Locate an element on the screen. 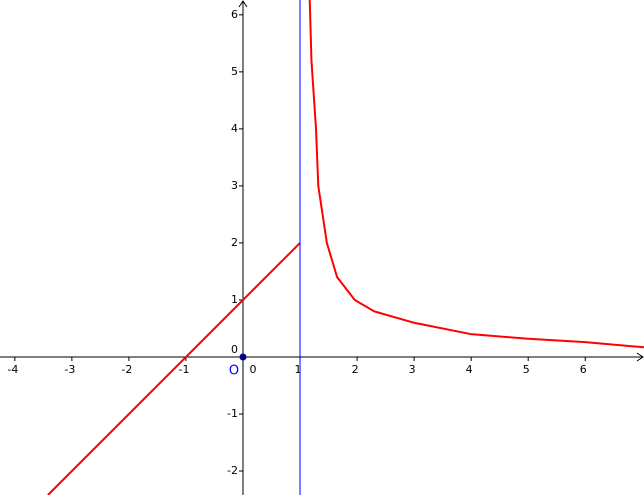  x-tick-label: -1 is located at coordinates (183, 369).